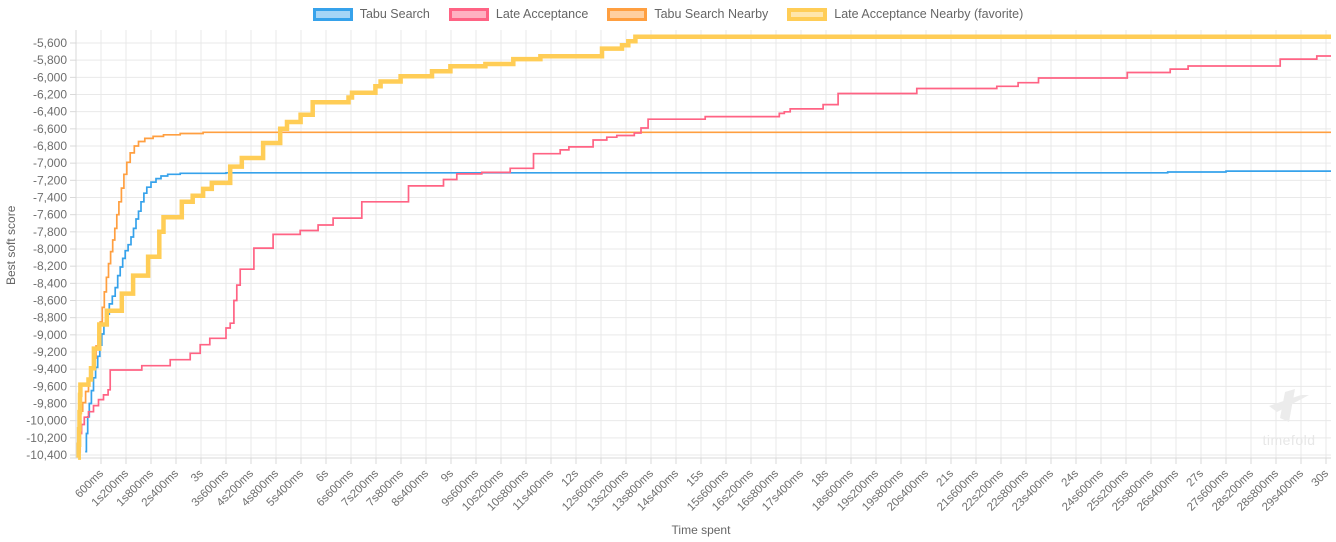 The image size is (1336, 542). What do you see at coordinates (50, 95) in the screenshot?
I see `y-tick-label: -6,200` at bounding box center [50, 95].